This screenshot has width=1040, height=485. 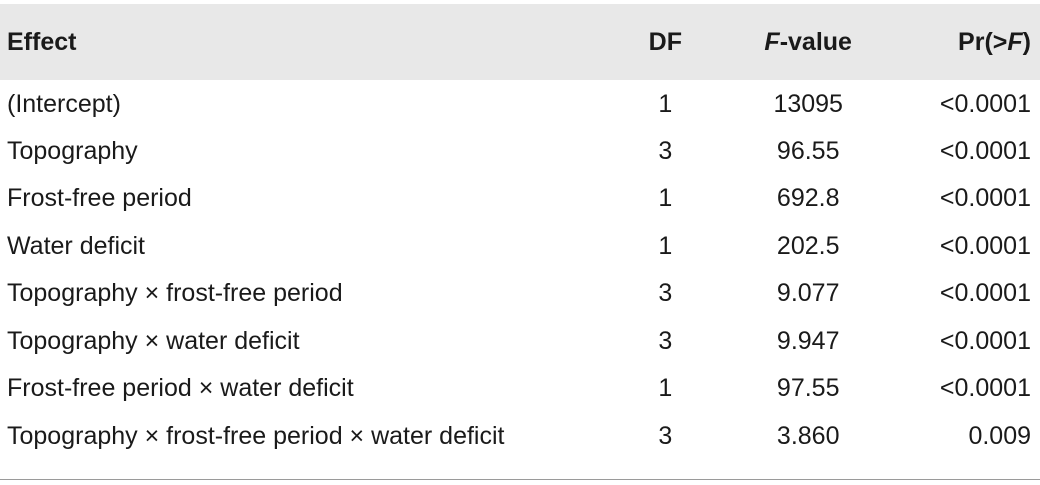 What do you see at coordinates (76, 245) in the screenshot?
I see `cell-effect: Water deficit` at bounding box center [76, 245].